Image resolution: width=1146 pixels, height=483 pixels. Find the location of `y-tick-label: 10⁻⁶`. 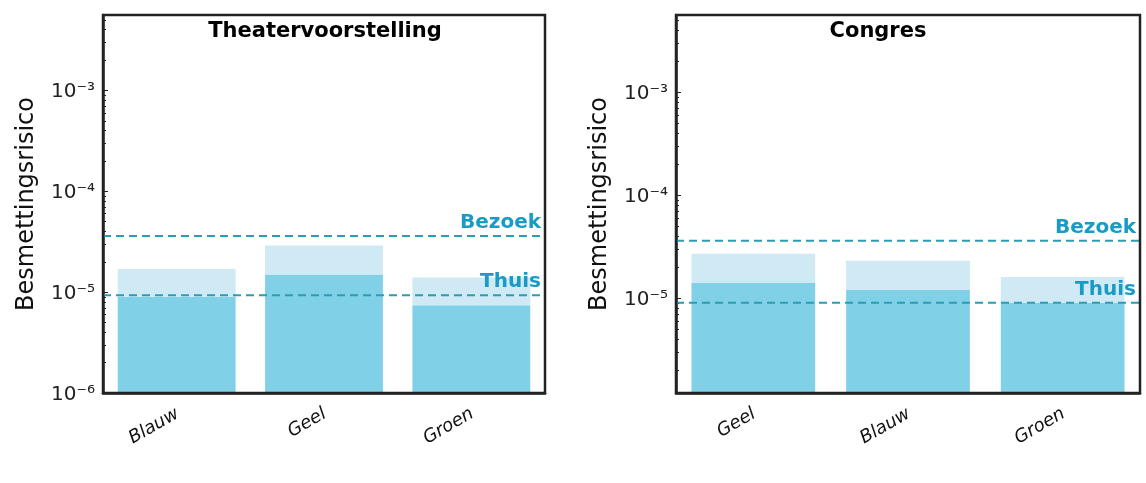

y-tick-label: 10⁻⁶ is located at coordinates (72, 393).